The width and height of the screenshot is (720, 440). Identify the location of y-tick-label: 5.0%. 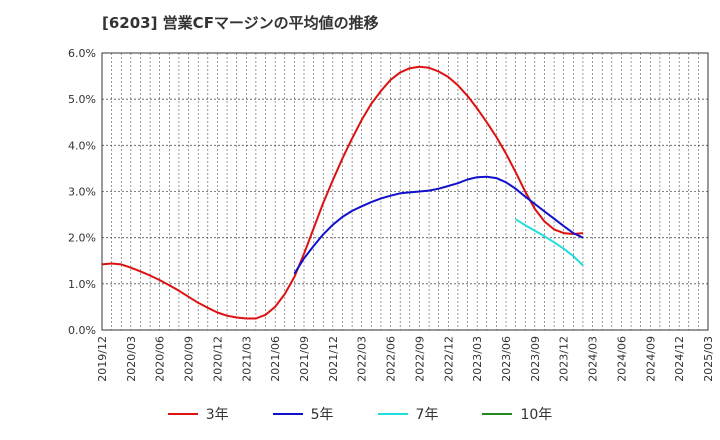
(82, 99).